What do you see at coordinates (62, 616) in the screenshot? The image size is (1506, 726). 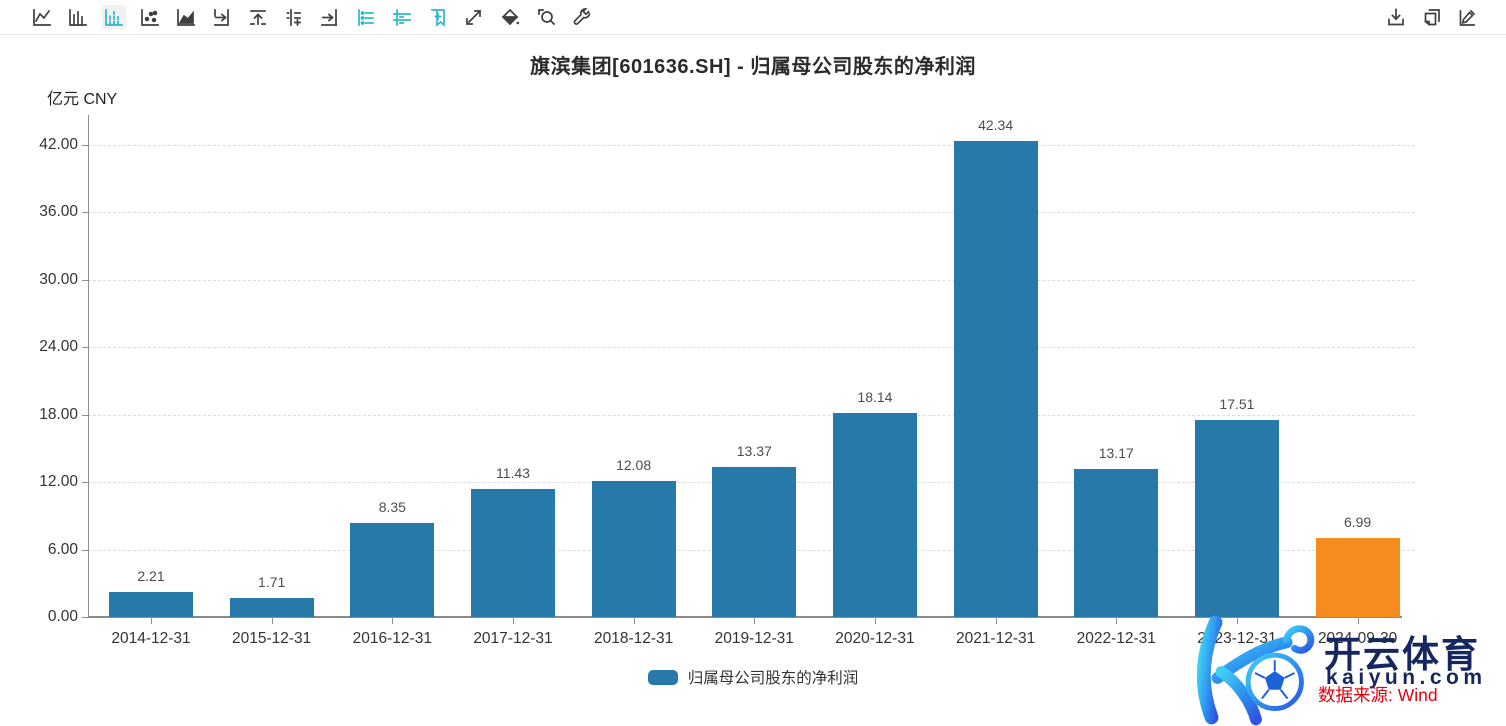 I see `y-axis-tick-label: 0.00` at bounding box center [62, 616].